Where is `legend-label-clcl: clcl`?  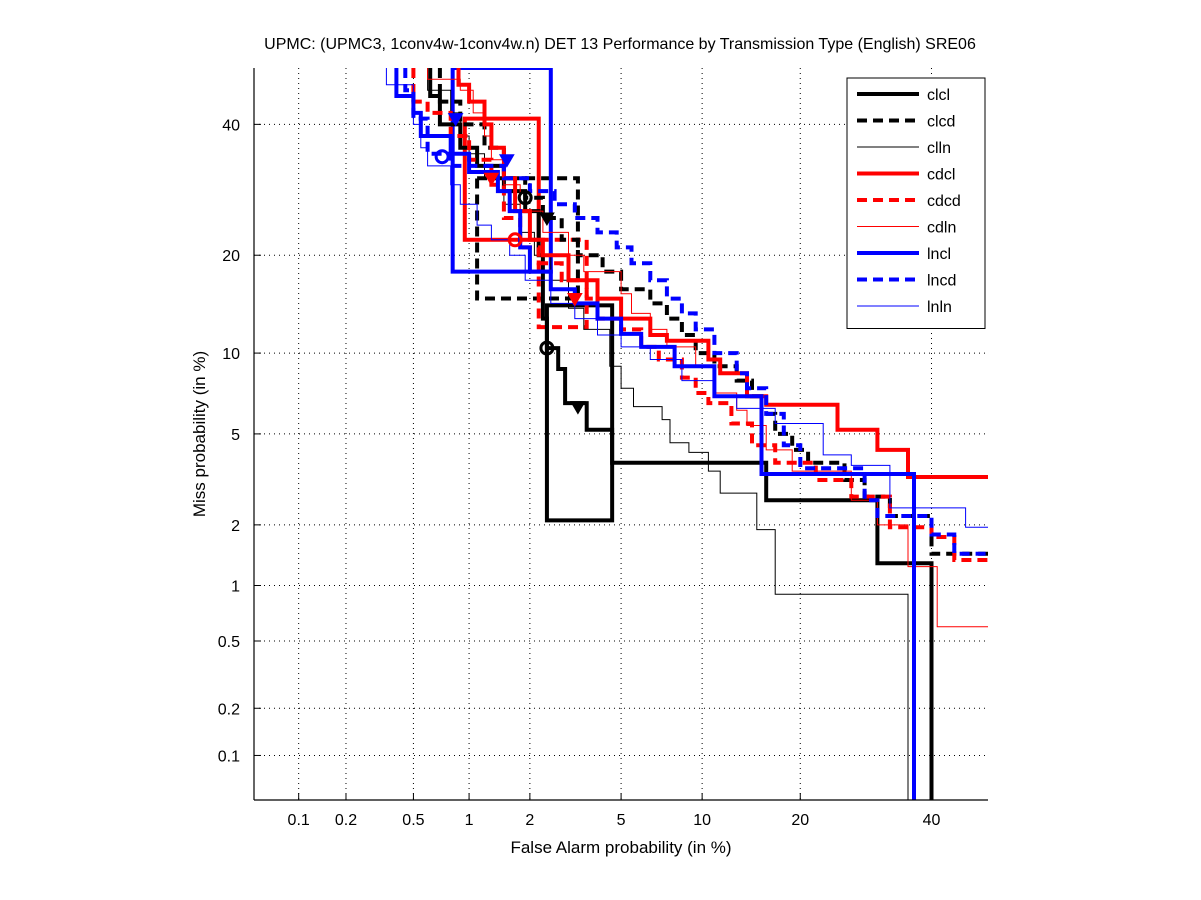 legend-label-clcl: clcl is located at coordinates (938, 95).